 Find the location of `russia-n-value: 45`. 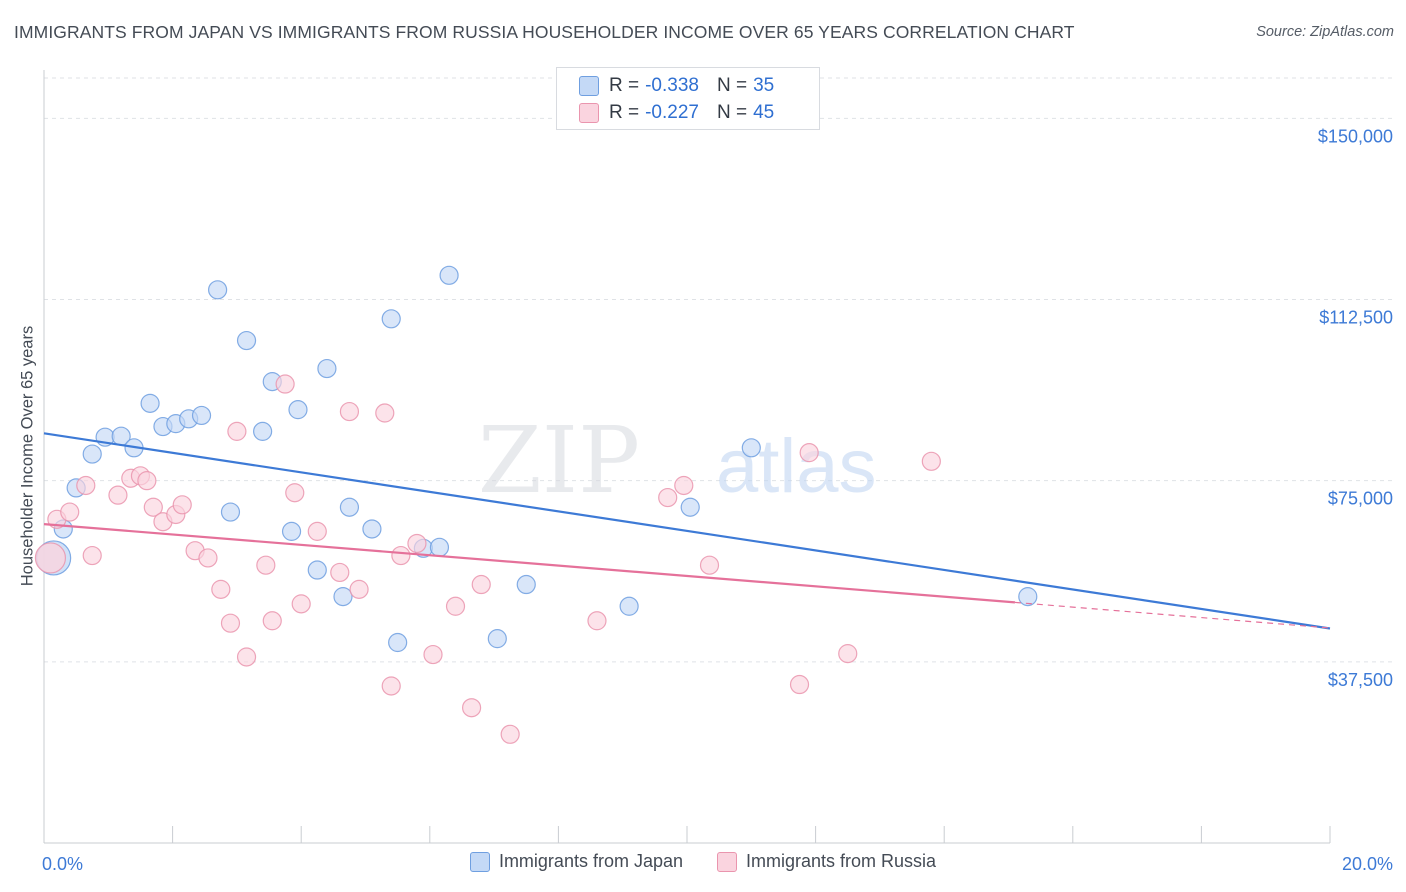

russia-n-value: 45 is located at coordinates (764, 112).